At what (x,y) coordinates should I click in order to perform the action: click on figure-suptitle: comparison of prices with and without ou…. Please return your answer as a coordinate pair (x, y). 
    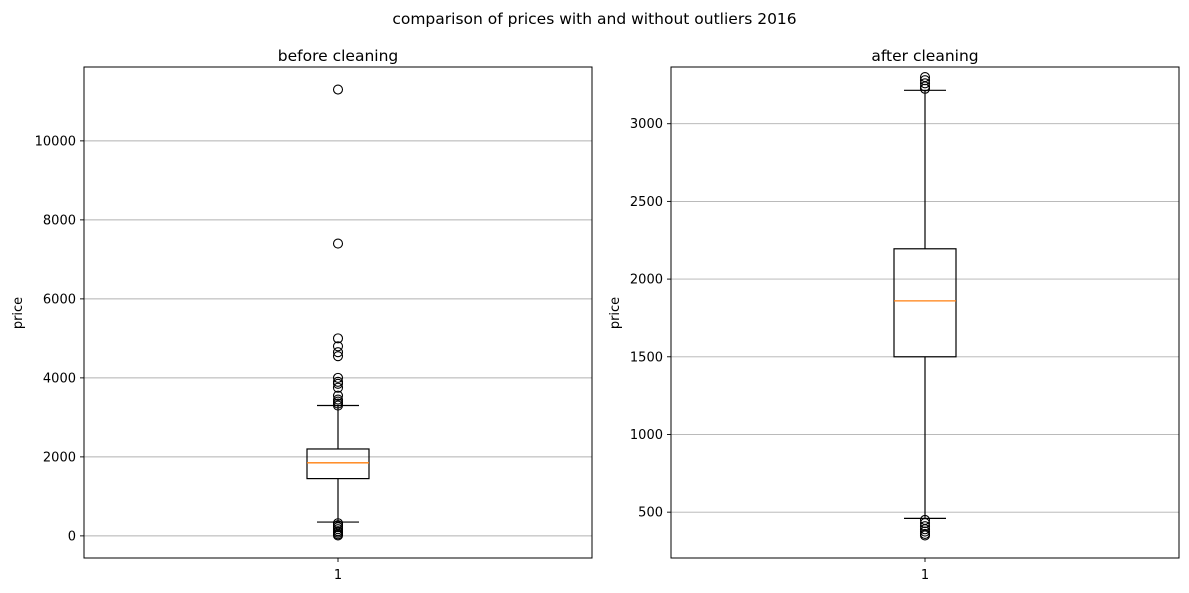
    Looking at the image, I should click on (594, 19).